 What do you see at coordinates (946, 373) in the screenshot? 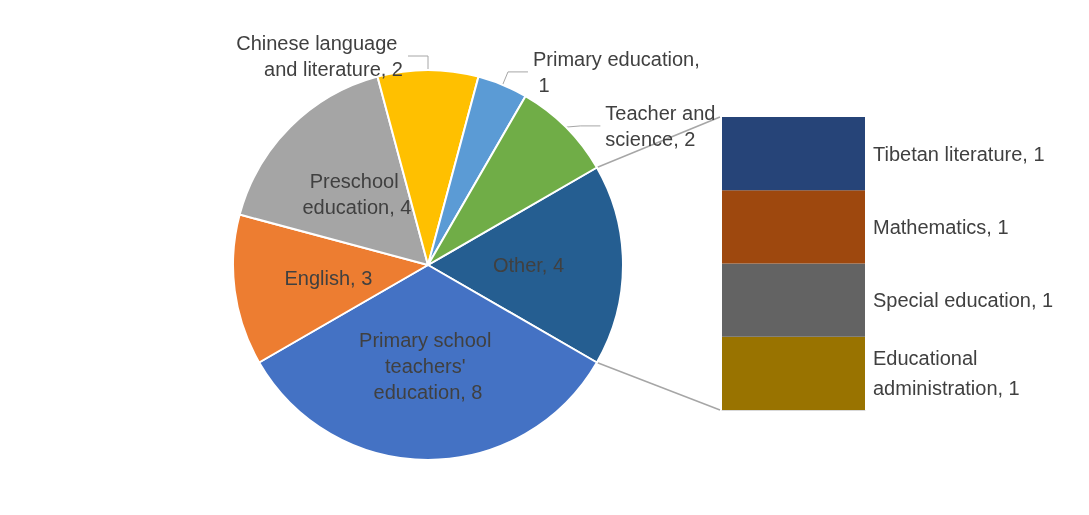
I see `series-label: Educational administration, 1` at bounding box center [946, 373].